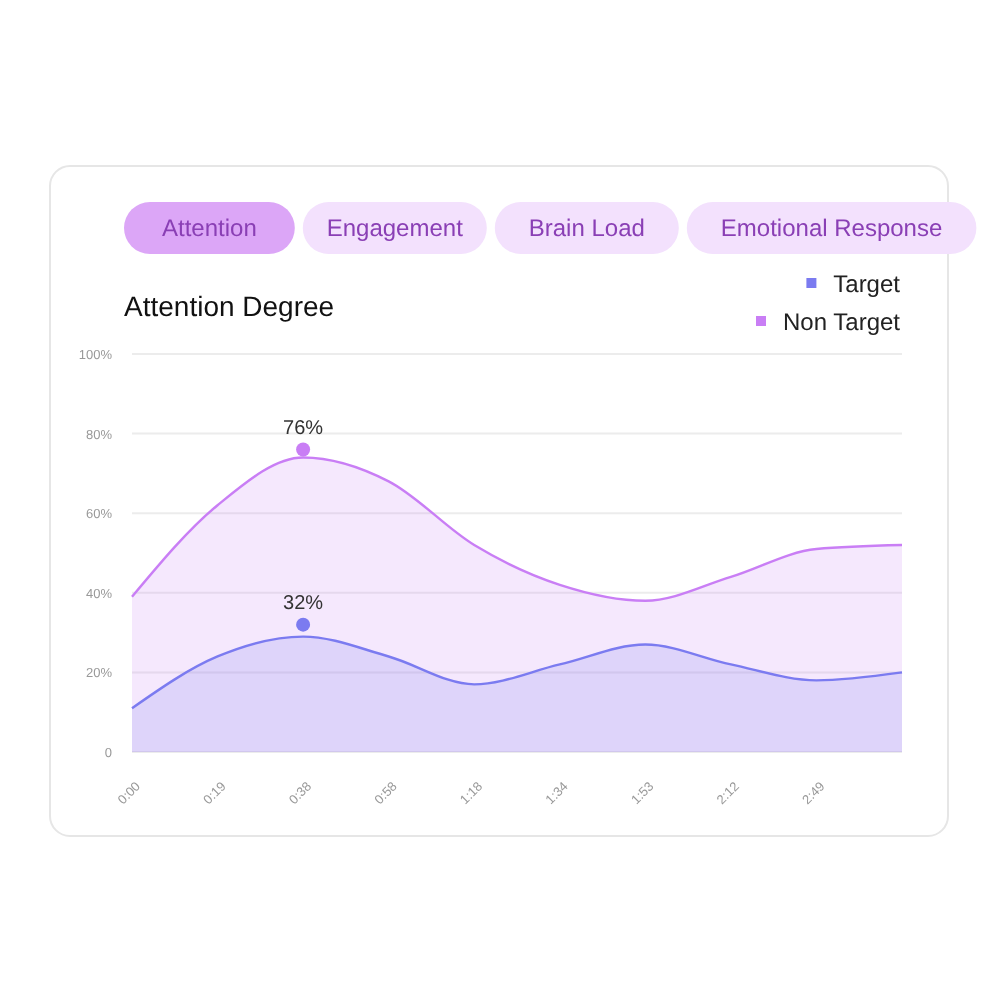 Image resolution: width=1000 pixels, height=1000 pixels. What do you see at coordinates (831, 228) in the screenshot?
I see `text: Emotional Response` at bounding box center [831, 228].